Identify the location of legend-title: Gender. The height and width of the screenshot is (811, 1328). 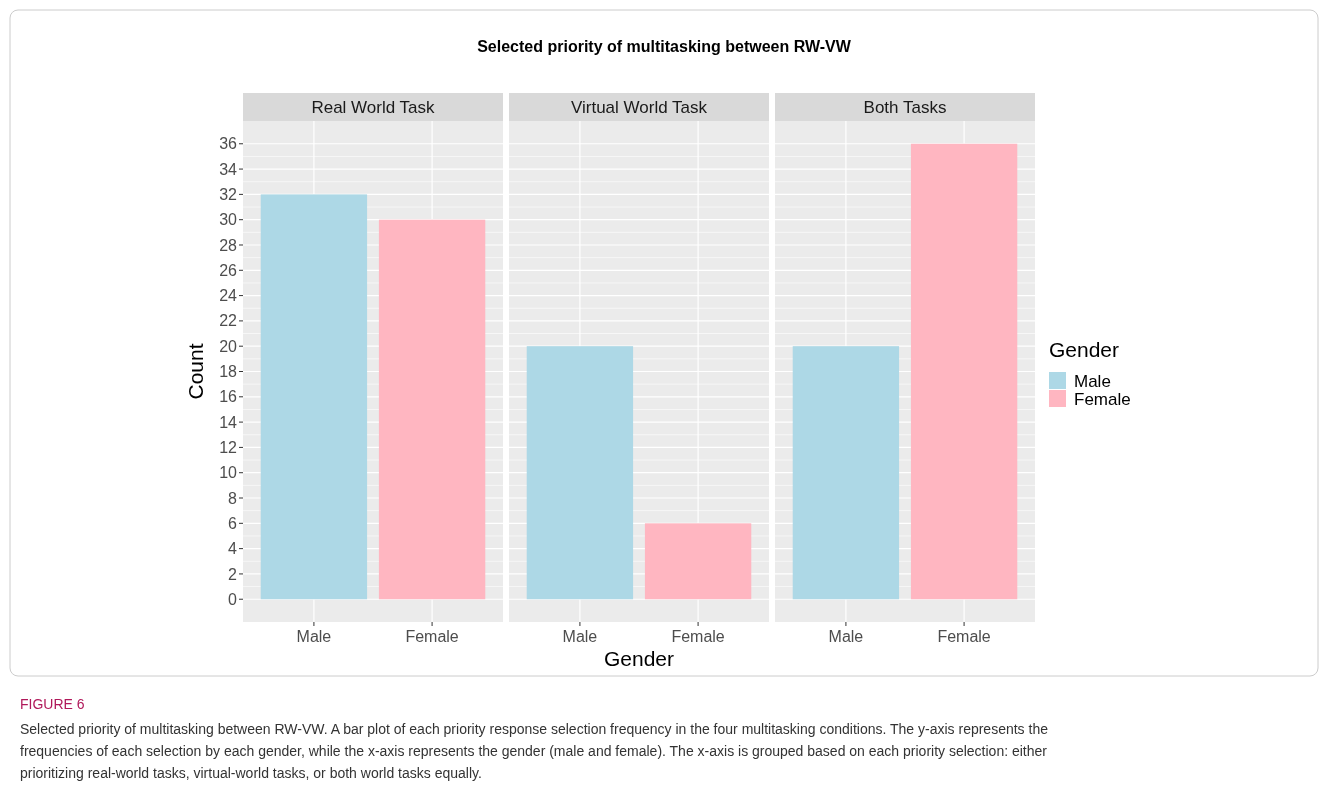
(1084, 349).